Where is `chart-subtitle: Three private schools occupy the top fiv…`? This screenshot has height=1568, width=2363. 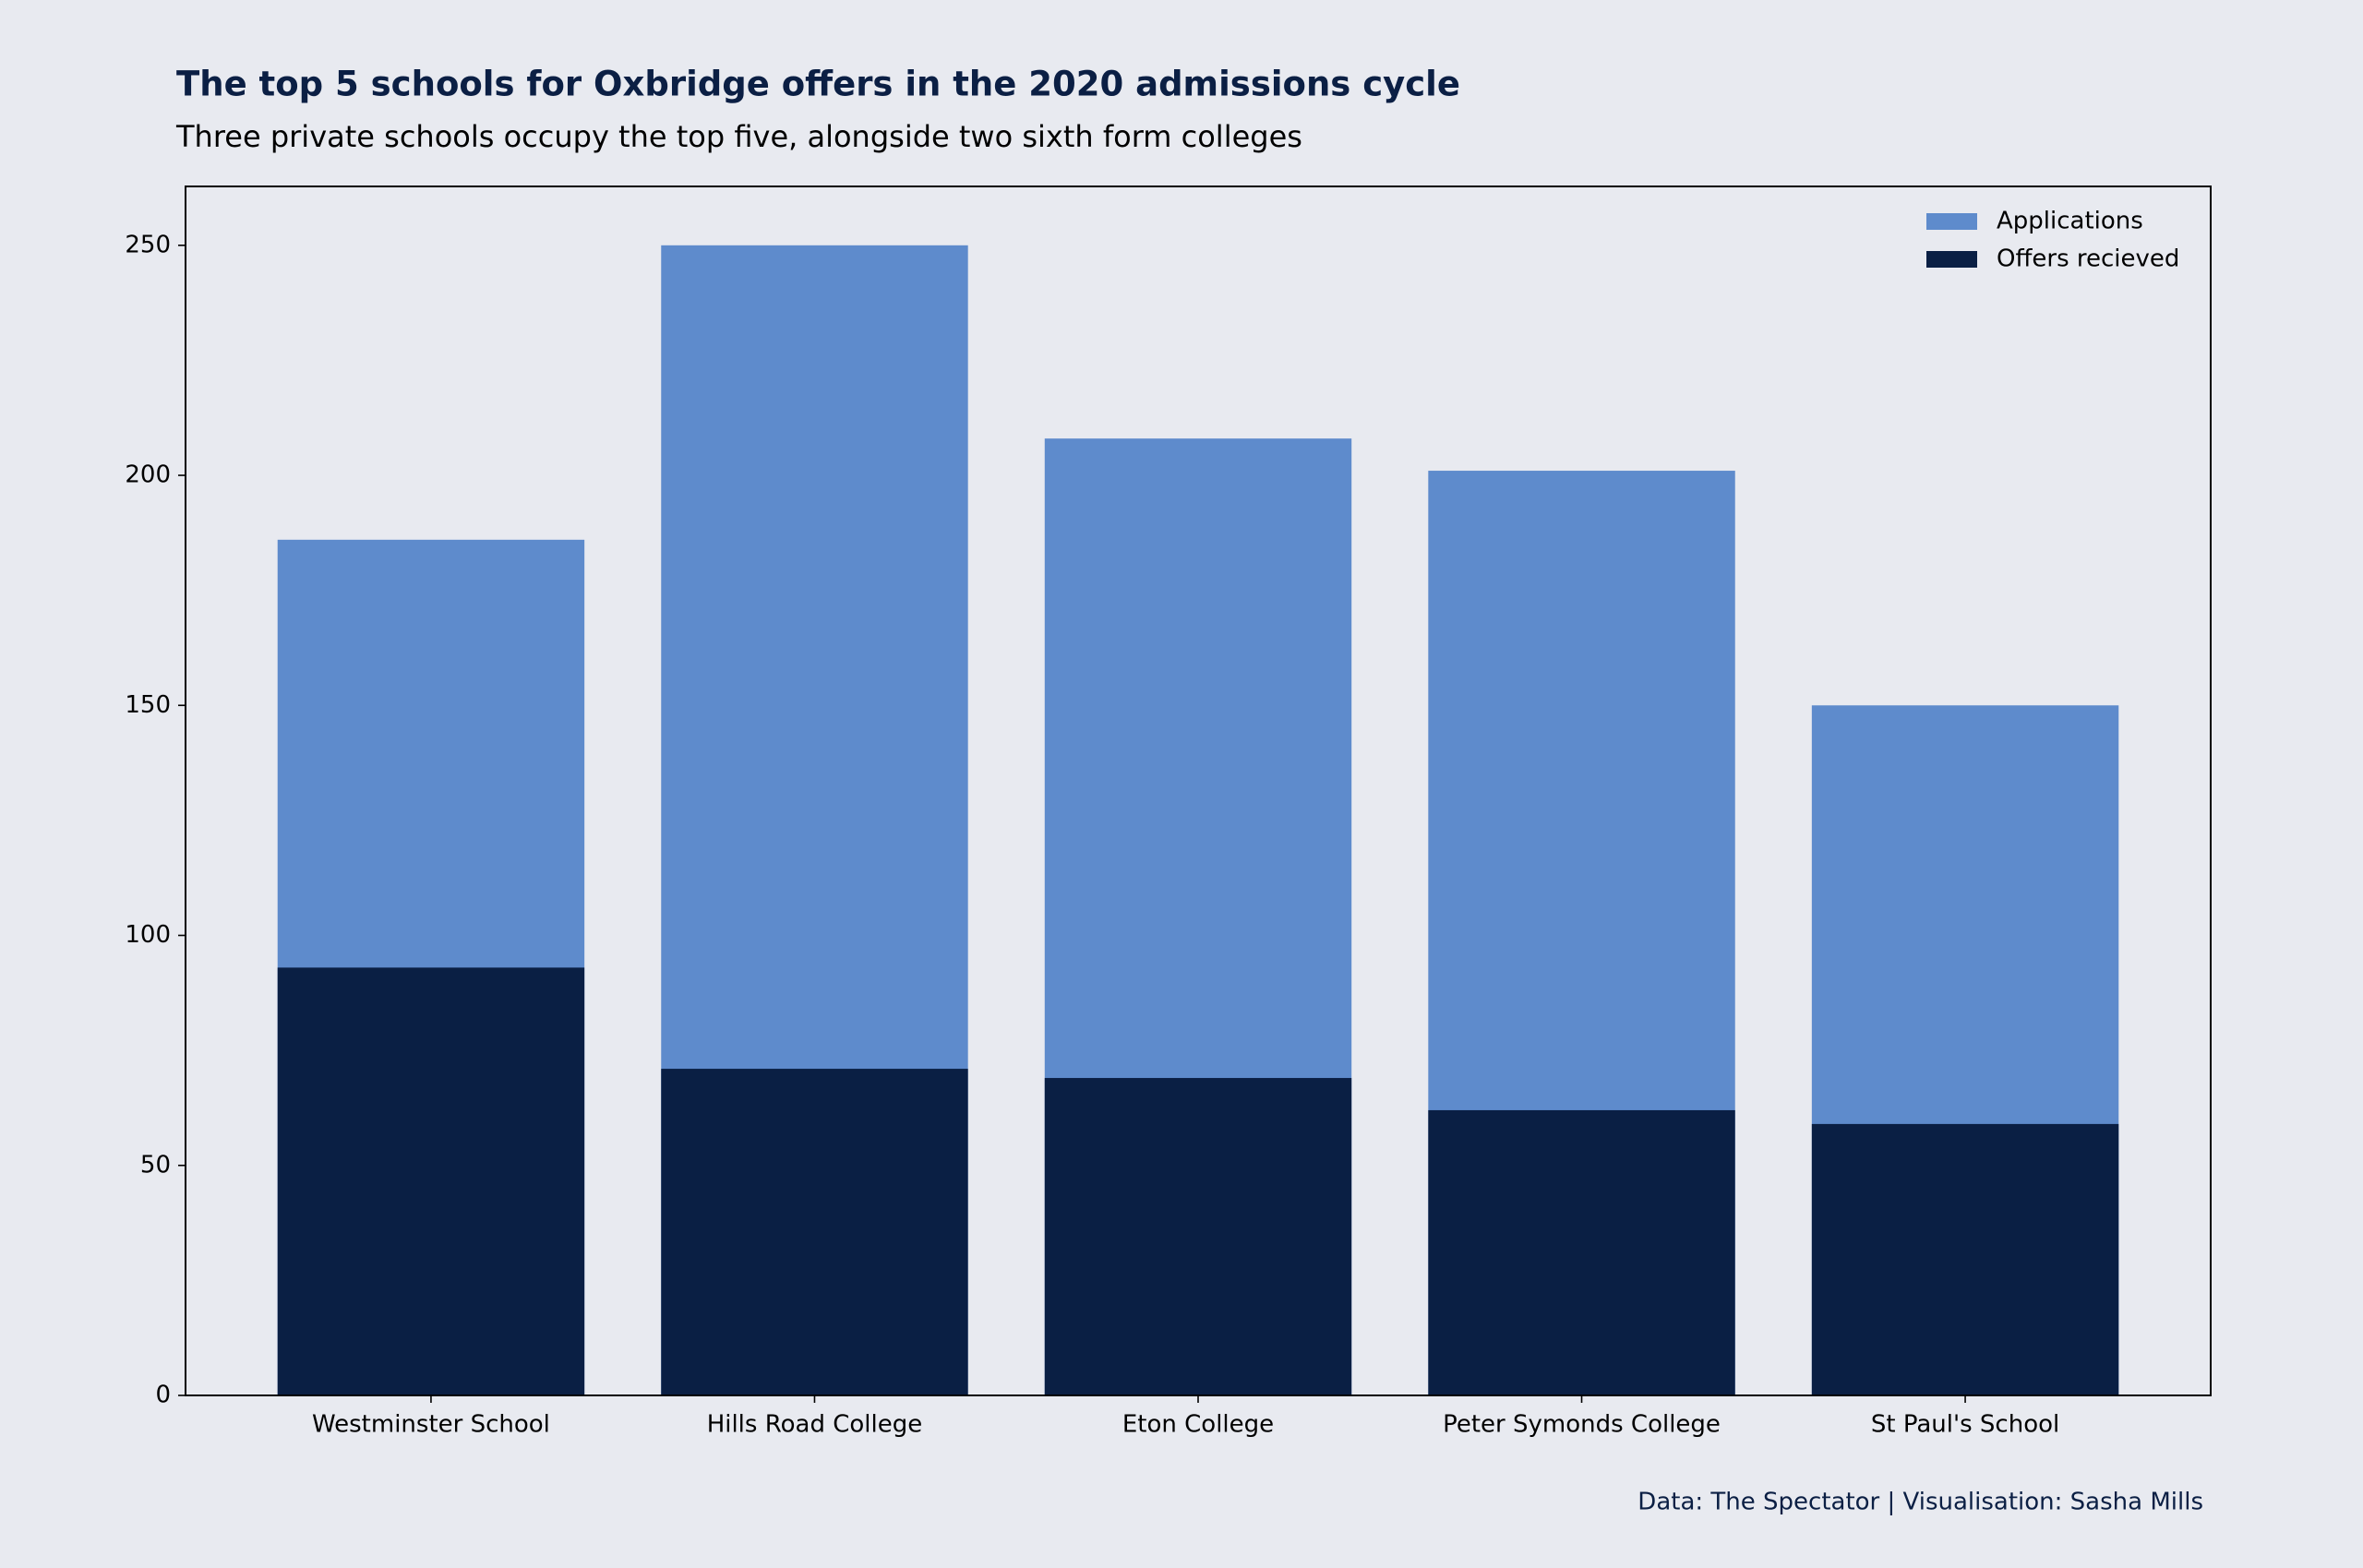
chart-subtitle: Three private schools occupy the top fiv… is located at coordinates (738, 136).